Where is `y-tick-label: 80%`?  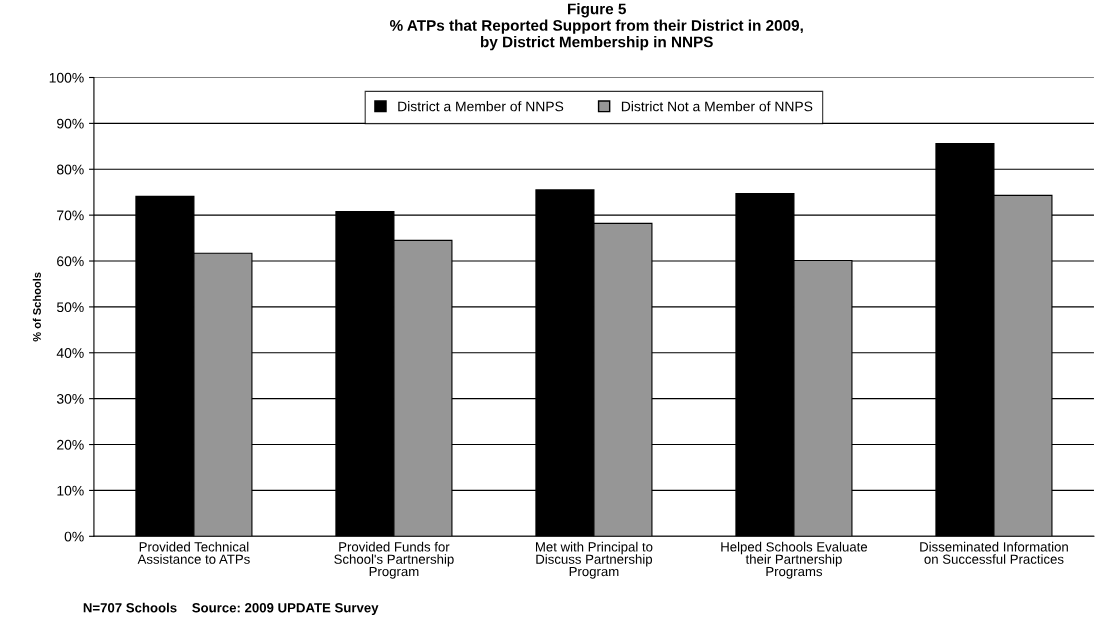
y-tick-label: 80% is located at coordinates (70, 169).